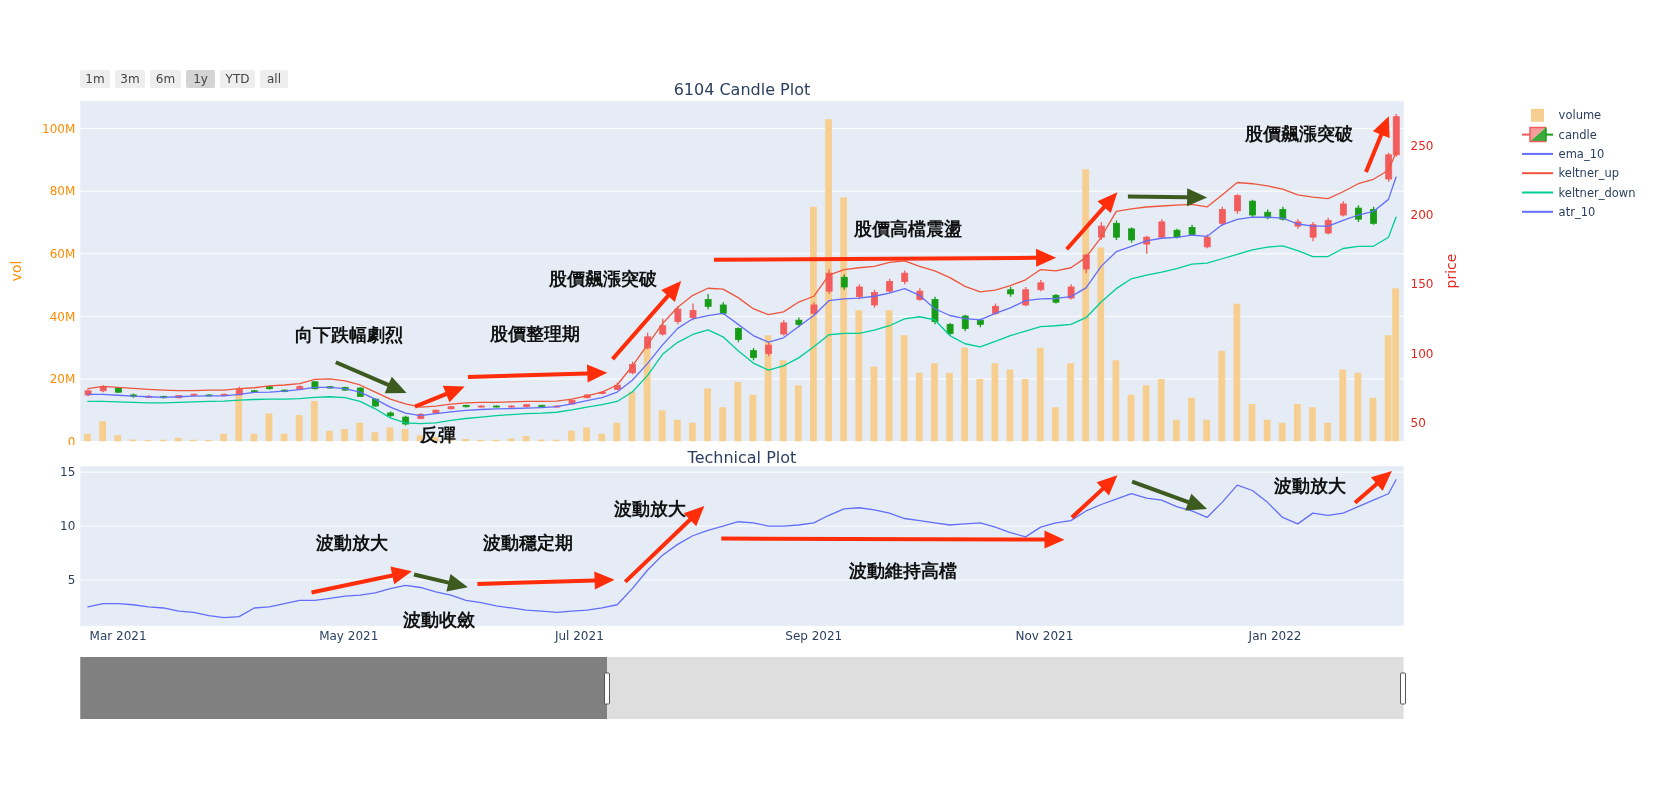 This screenshot has height=800, width=1656. Describe the element at coordinates (742, 457) in the screenshot. I see `chart-title: Technical Plot` at that location.